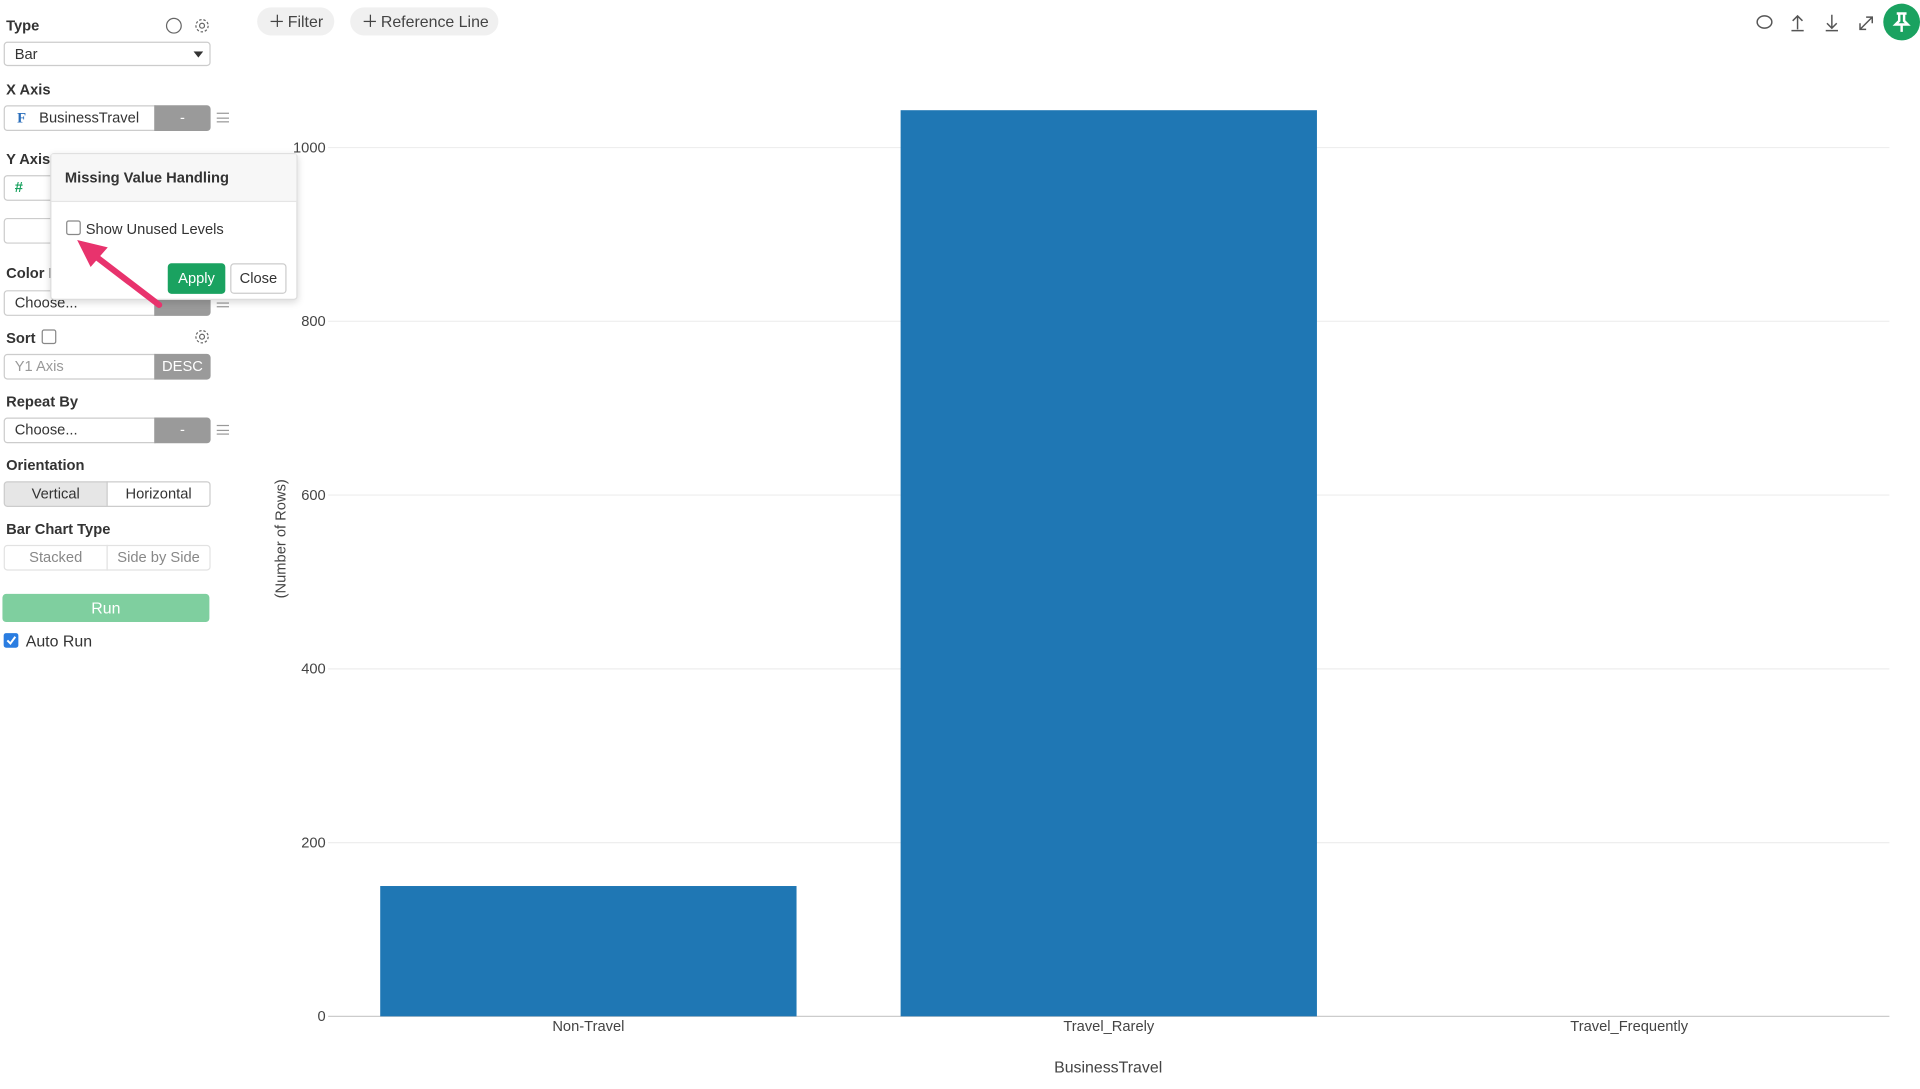 The height and width of the screenshot is (1089, 1920). I want to click on y-axis-label: Y Axis, so click(28, 159).